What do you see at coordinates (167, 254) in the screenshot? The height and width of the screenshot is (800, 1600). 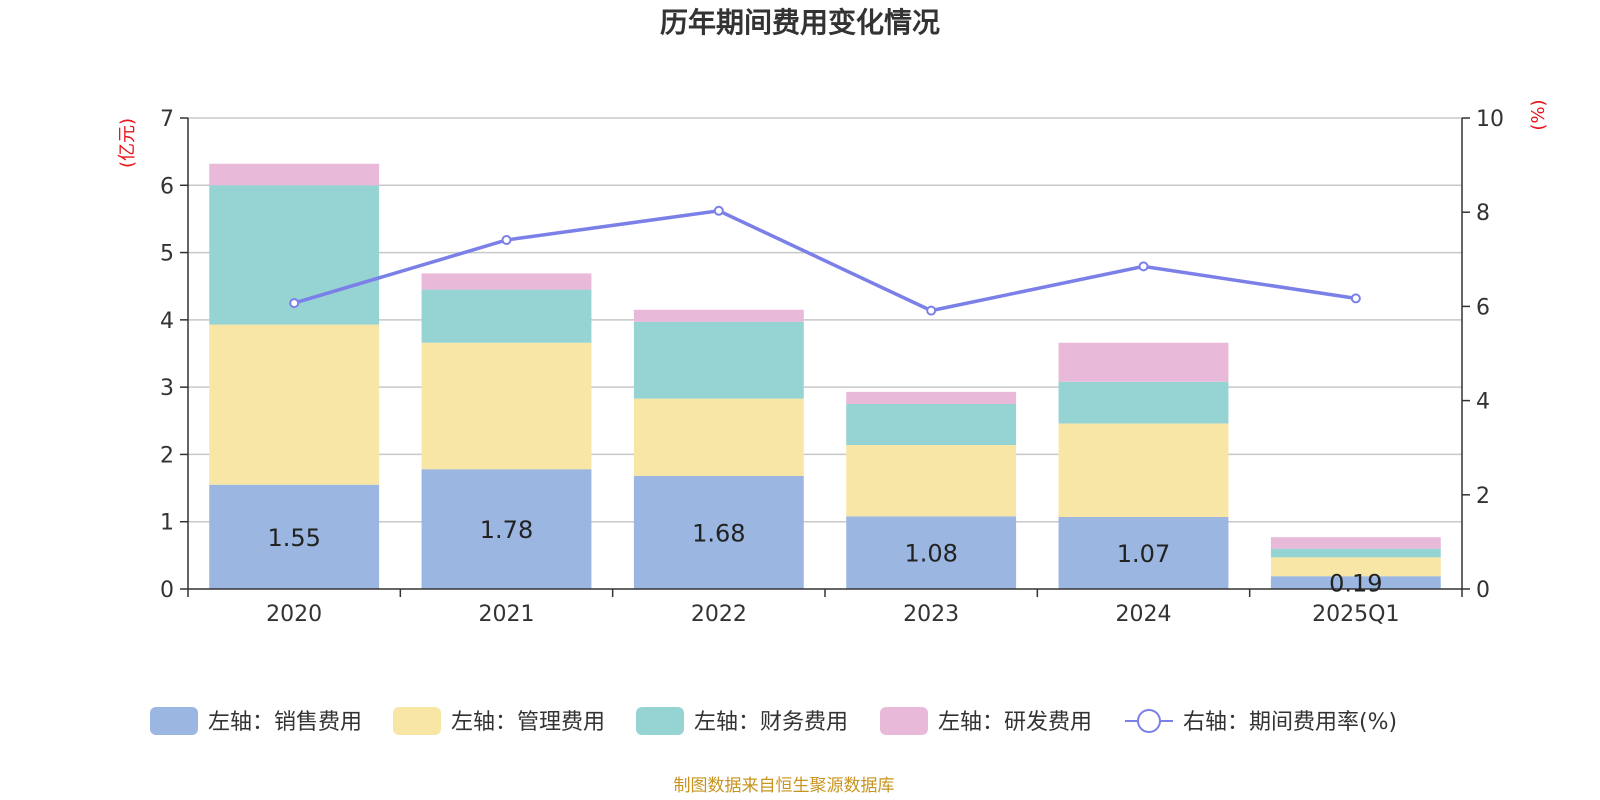 I see `left-tick-label: 5` at bounding box center [167, 254].